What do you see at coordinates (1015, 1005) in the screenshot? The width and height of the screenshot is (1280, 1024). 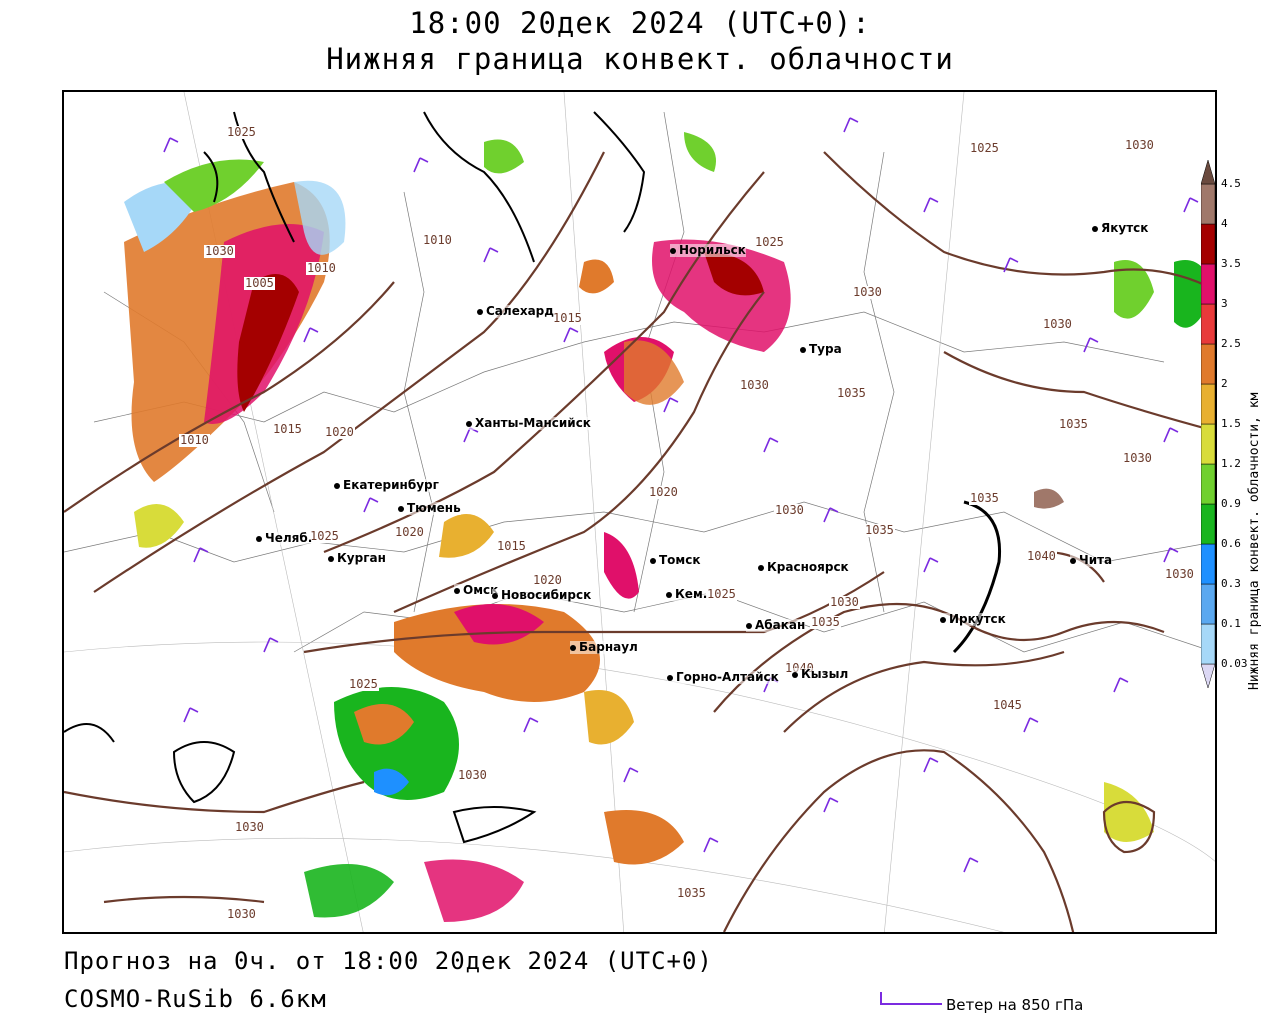 I see `wind-legend-label: Ветер на 850 гПа` at bounding box center [1015, 1005].